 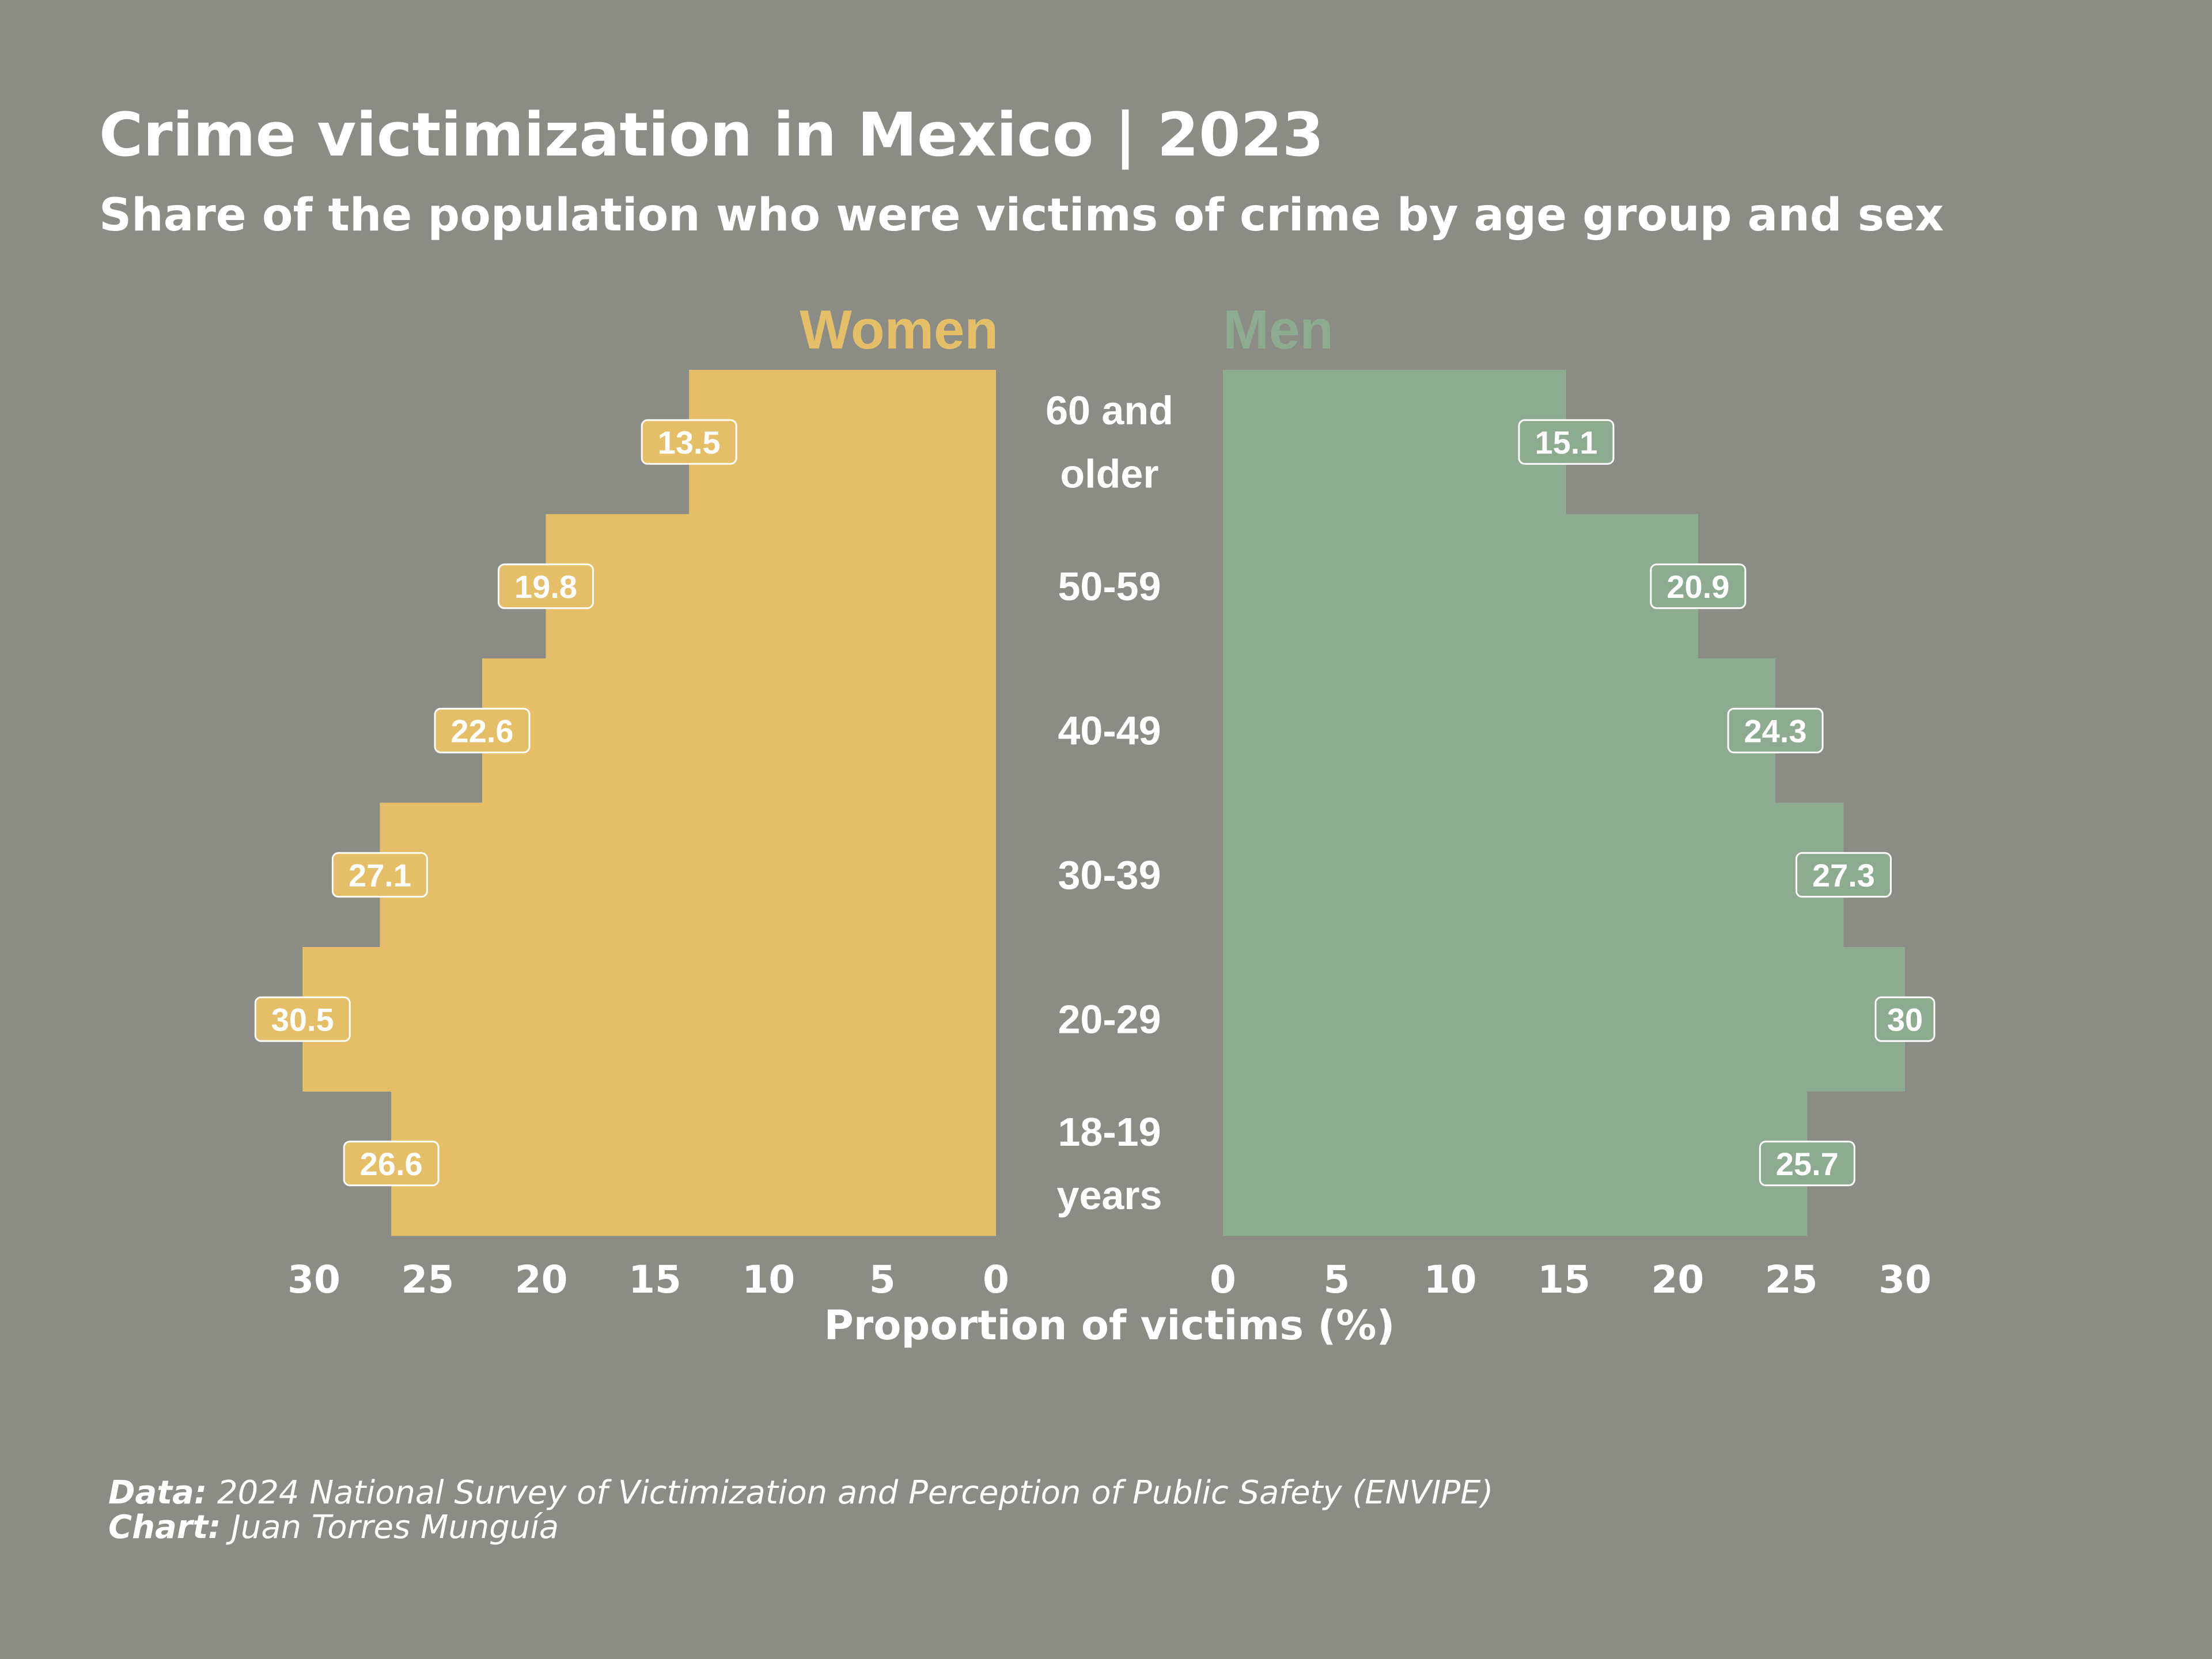 I want to click on age-group-label-0-line-0: 60 and, so click(x=1109, y=410).